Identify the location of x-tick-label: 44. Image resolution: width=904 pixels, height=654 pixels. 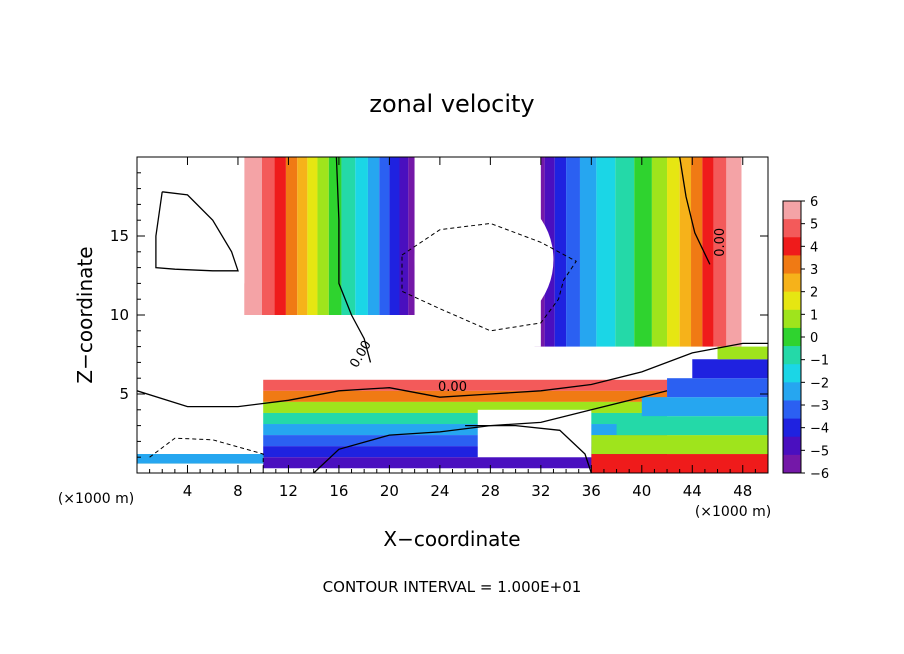
(692, 491).